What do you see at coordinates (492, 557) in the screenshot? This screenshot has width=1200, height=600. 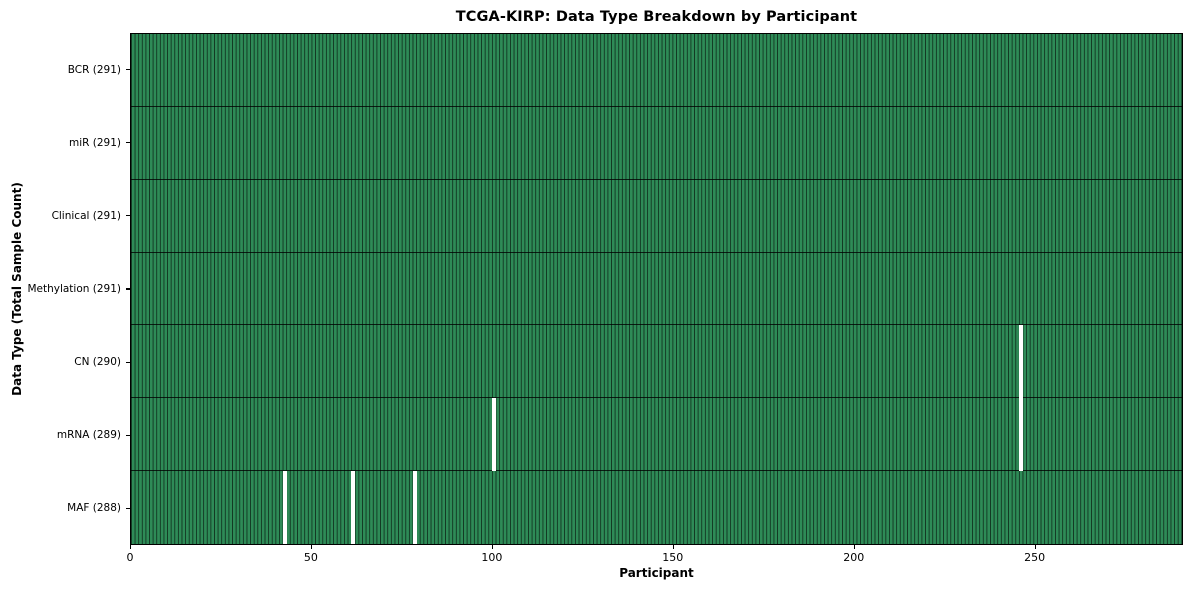 I see `x-tick-label-100: 100` at bounding box center [492, 557].